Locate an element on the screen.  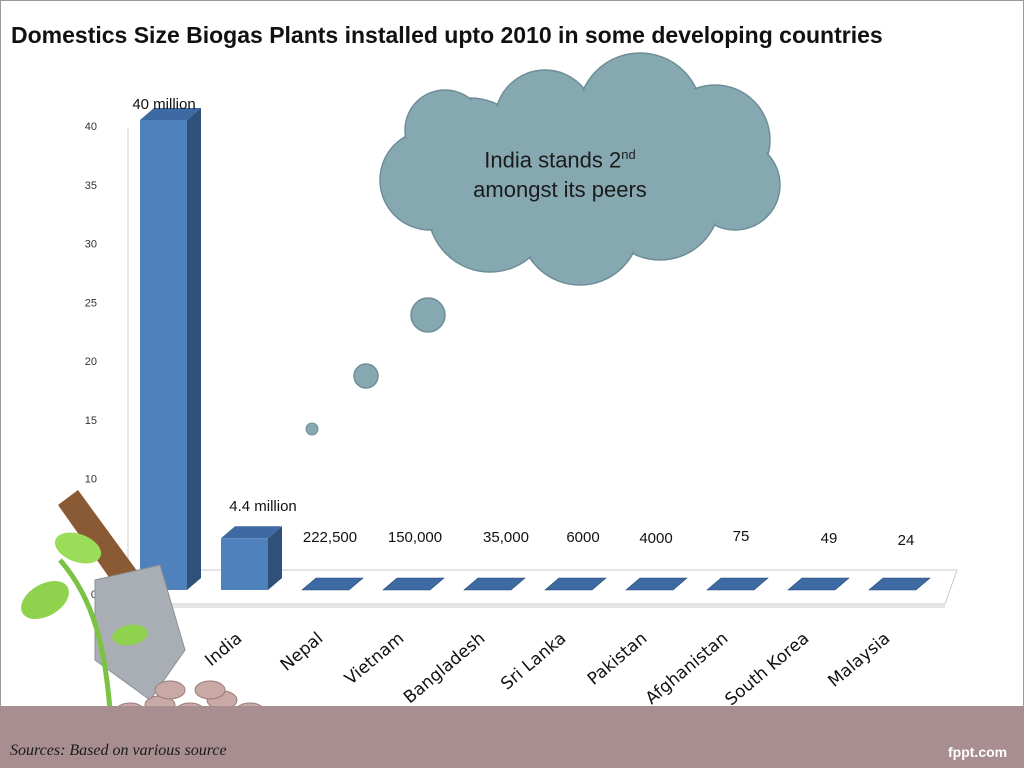
x-tick-label-south-korea: South Korea is located at coordinates (767, 670).